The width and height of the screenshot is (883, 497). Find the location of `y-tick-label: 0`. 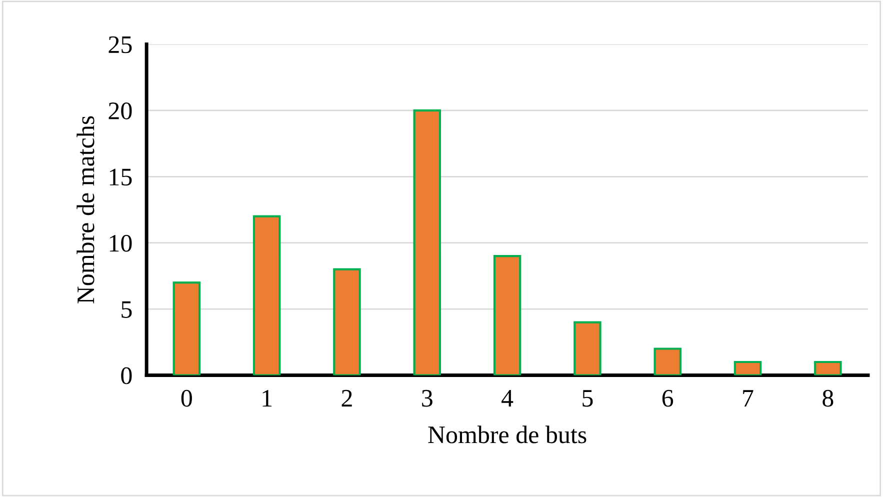

y-tick-label: 0 is located at coordinates (126, 375).